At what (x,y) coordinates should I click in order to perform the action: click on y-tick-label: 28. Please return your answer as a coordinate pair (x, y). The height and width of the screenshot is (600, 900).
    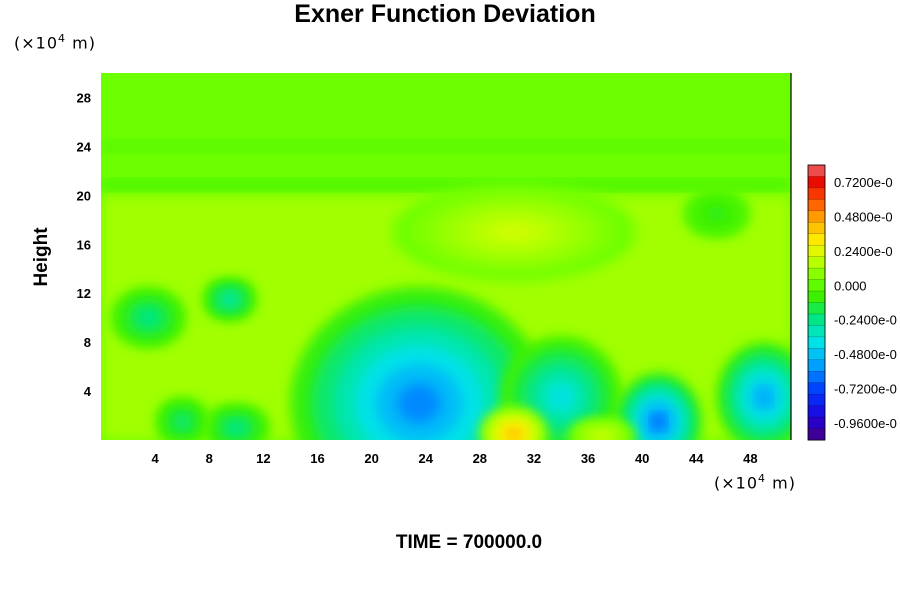
    Looking at the image, I should click on (84, 97).